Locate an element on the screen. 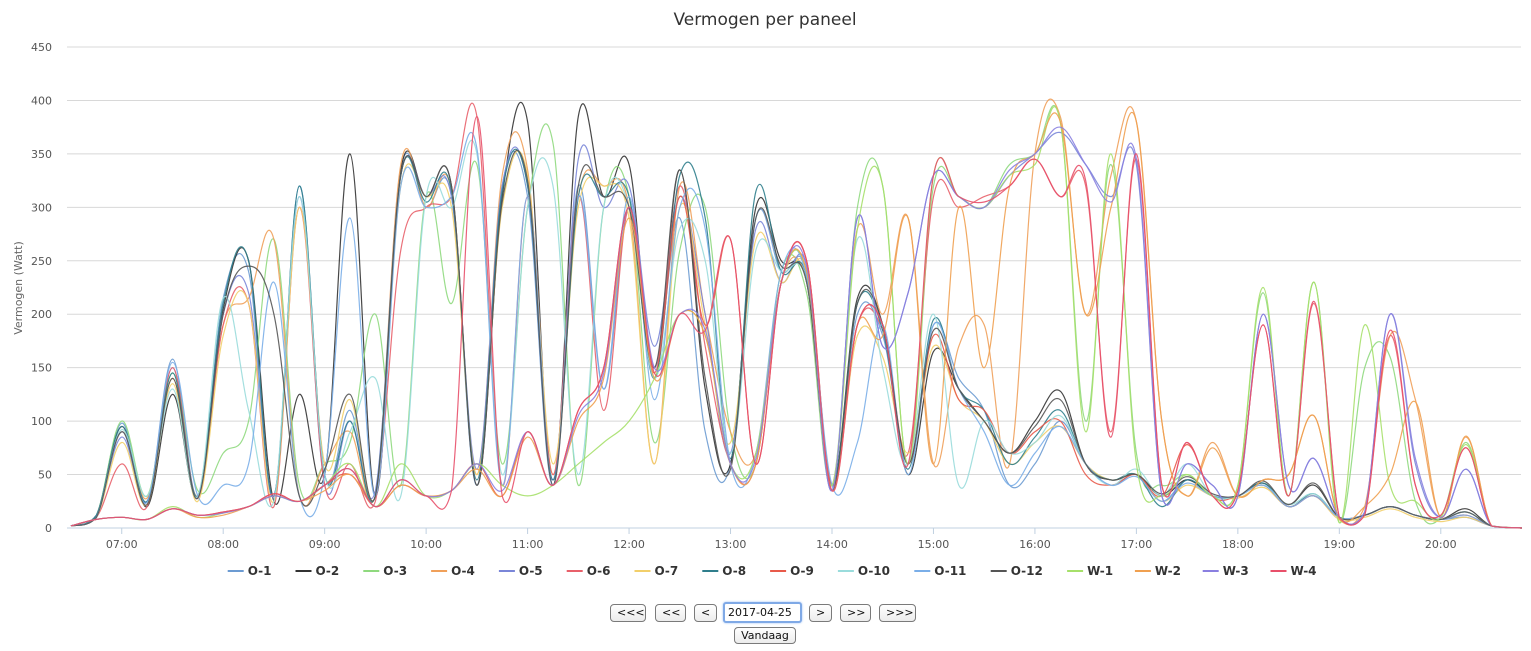 The height and width of the screenshot is (651, 1531). last-button: >>> is located at coordinates (897, 613).